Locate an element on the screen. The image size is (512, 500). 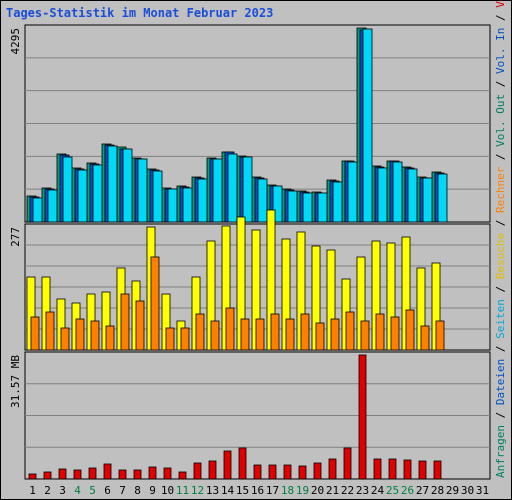
x-tick-label: 1 is located at coordinates (32, 490).